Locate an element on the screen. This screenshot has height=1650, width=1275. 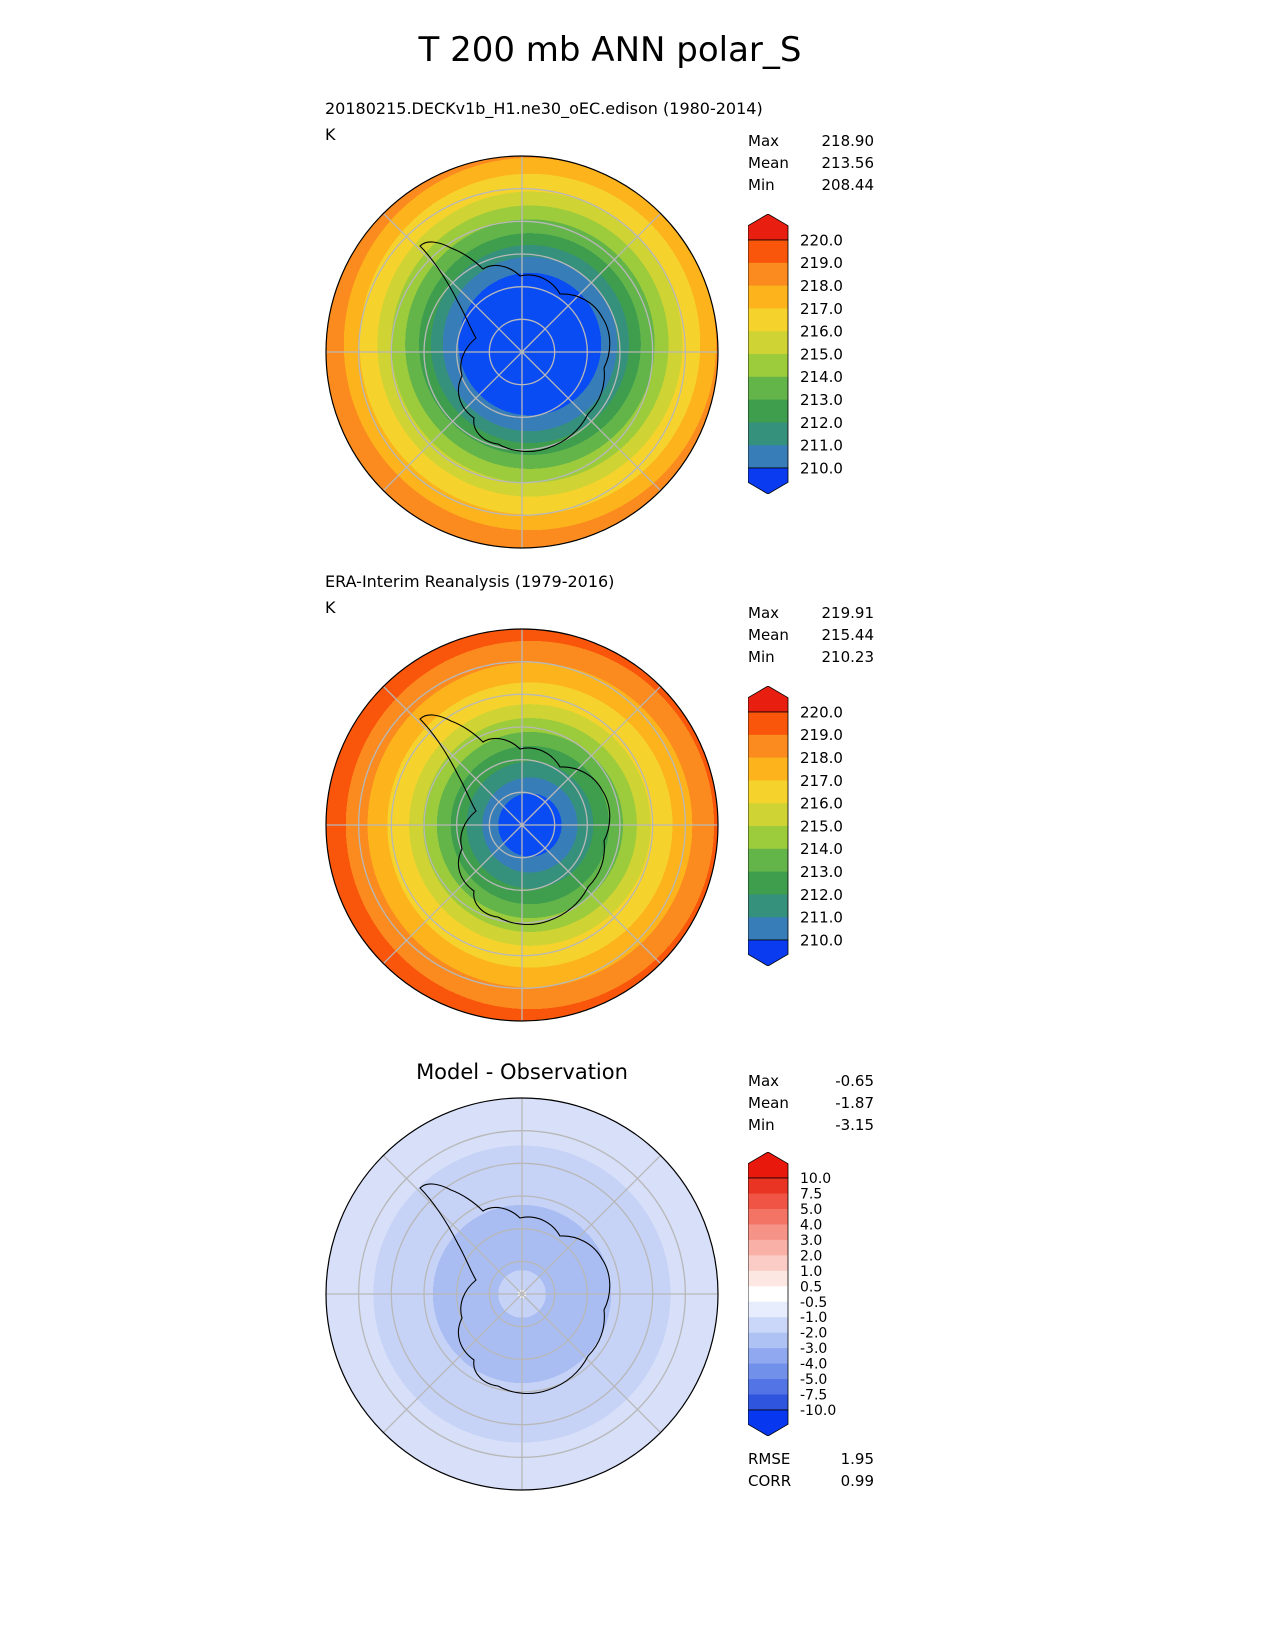
colorbar-tick-label: 1.0 is located at coordinates (811, 1272).